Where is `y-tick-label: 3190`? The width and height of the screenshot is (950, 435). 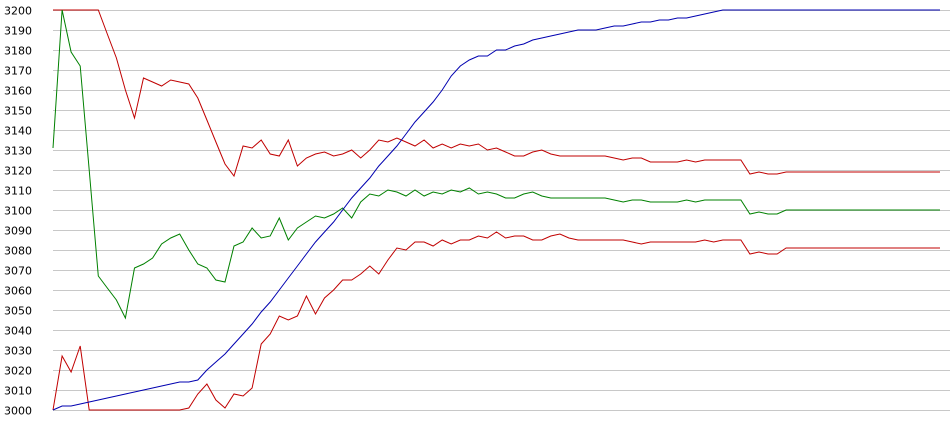
y-tick-label: 3190 is located at coordinates (18, 31).